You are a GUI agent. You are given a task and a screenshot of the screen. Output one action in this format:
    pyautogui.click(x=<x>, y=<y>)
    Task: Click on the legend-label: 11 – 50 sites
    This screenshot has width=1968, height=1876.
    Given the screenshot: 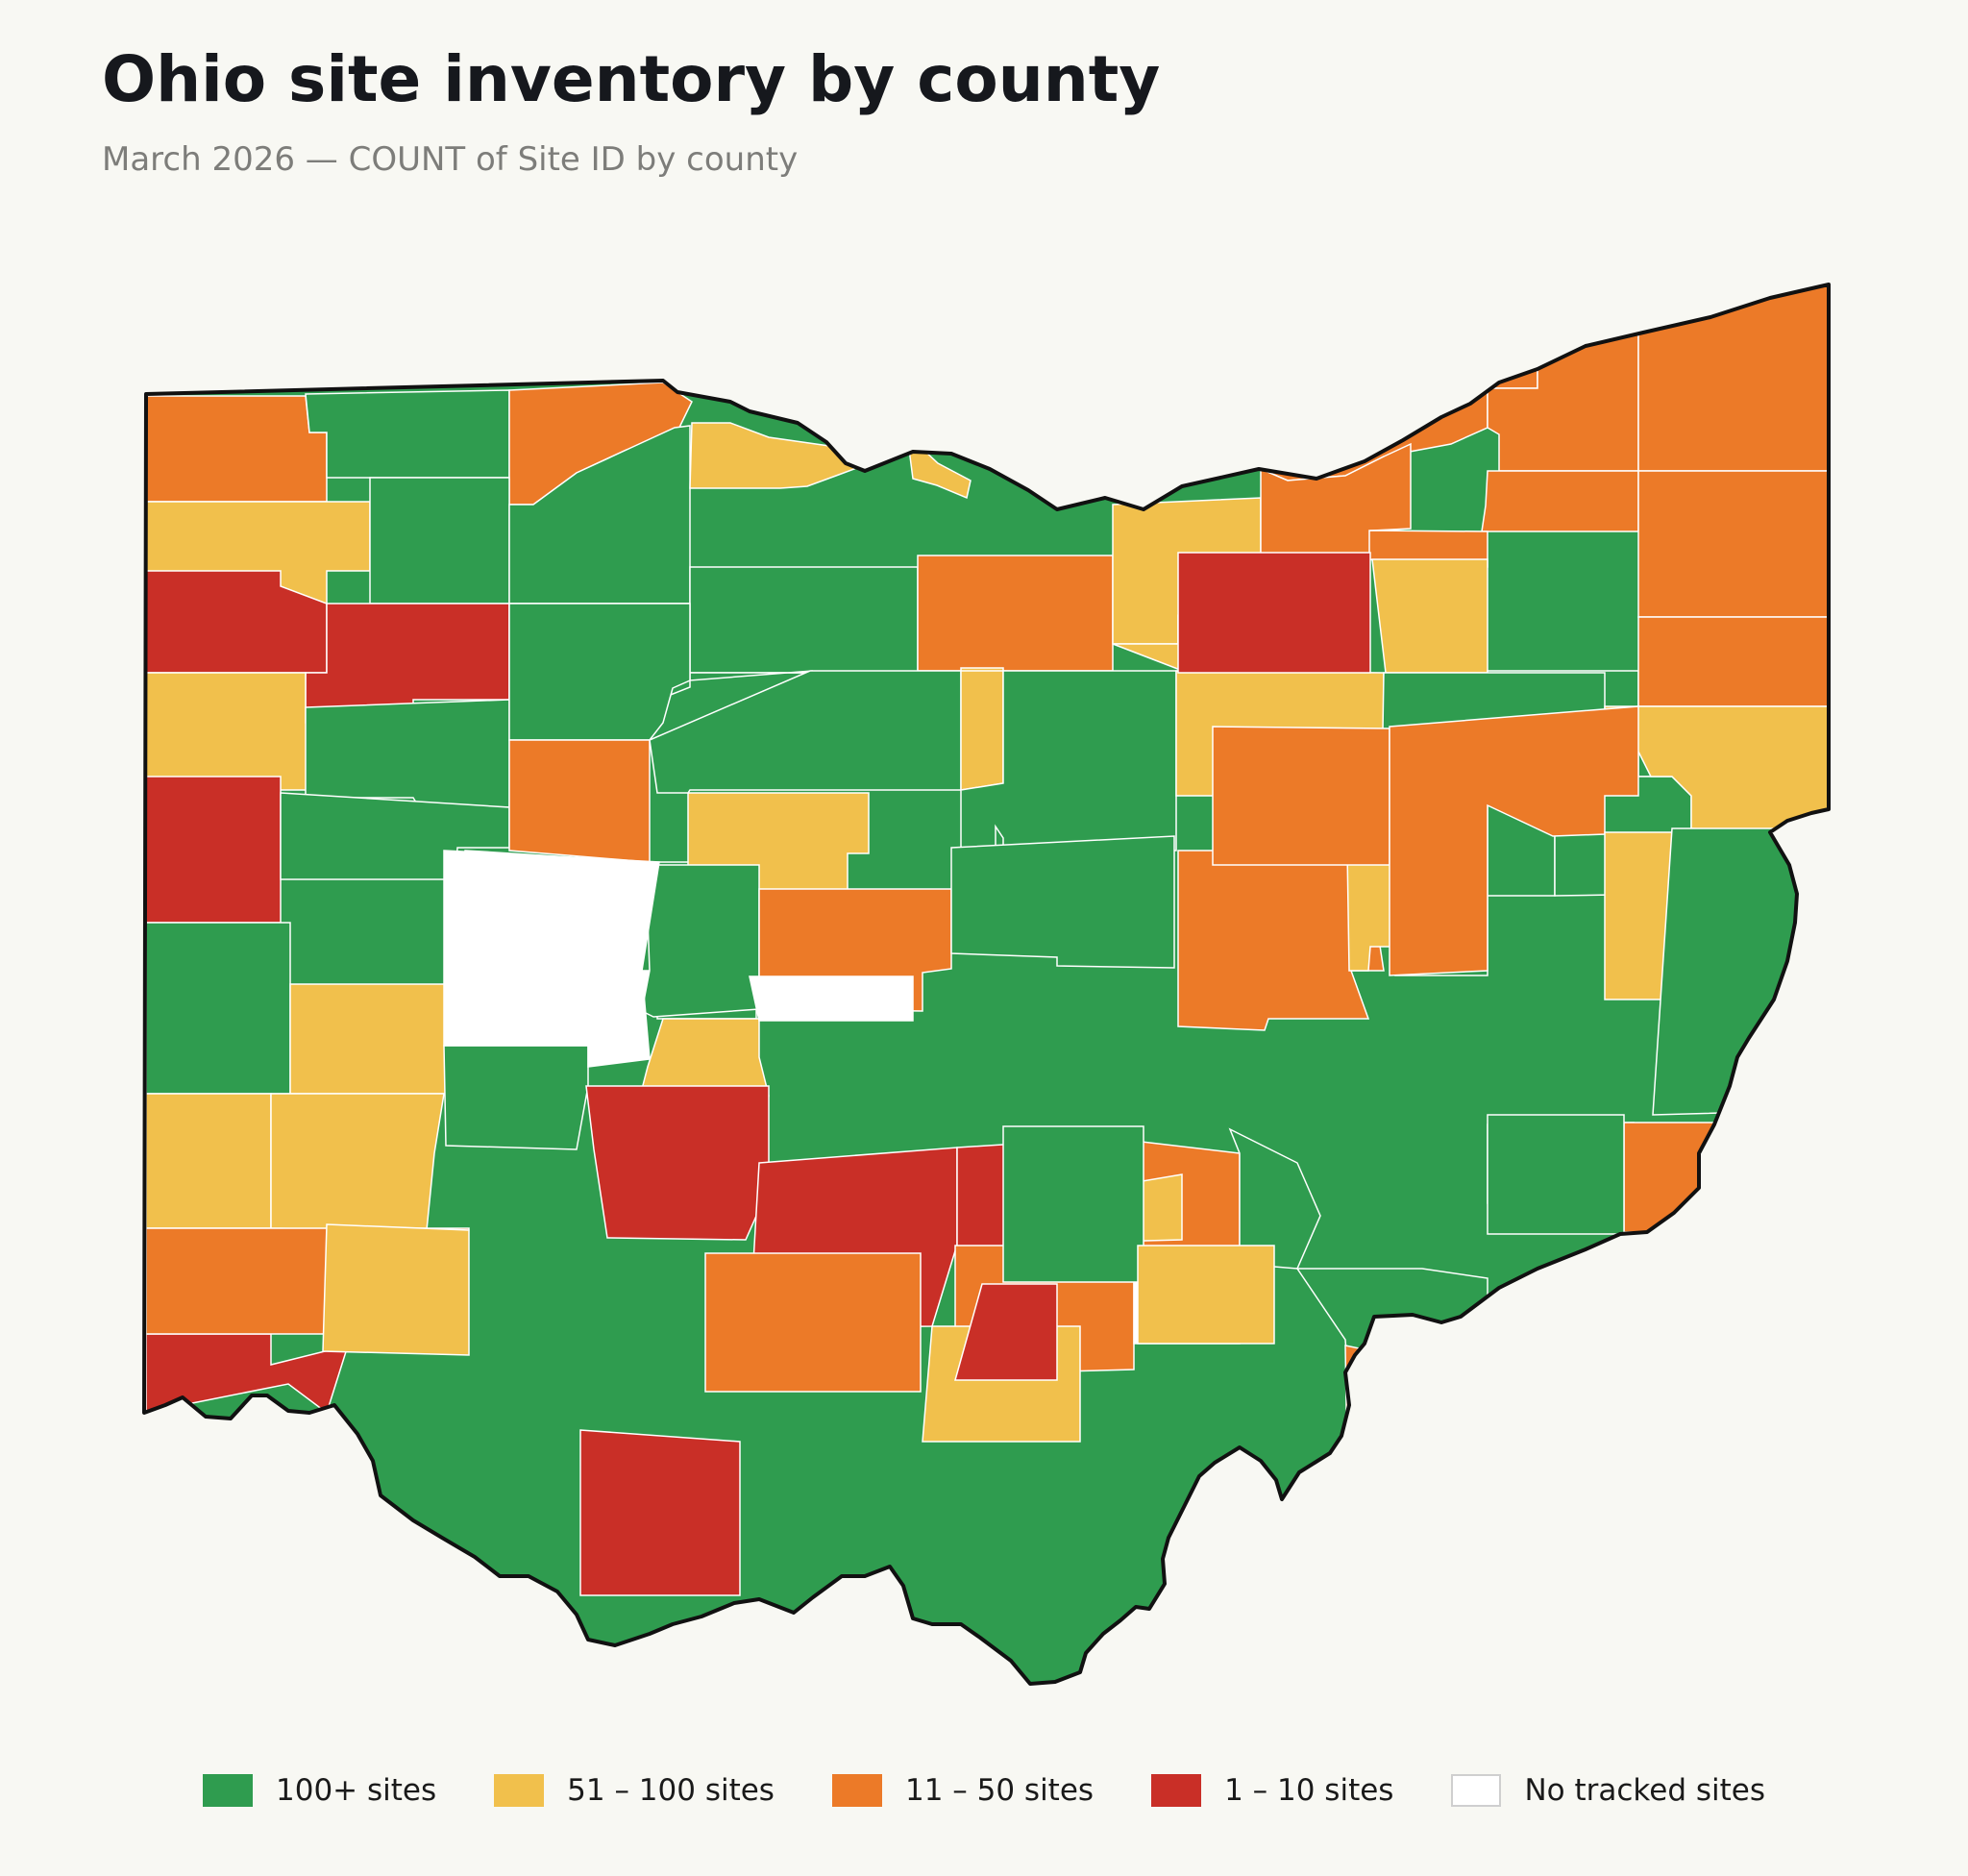 What is the action you would take?
    pyautogui.click(x=1000, y=1790)
    